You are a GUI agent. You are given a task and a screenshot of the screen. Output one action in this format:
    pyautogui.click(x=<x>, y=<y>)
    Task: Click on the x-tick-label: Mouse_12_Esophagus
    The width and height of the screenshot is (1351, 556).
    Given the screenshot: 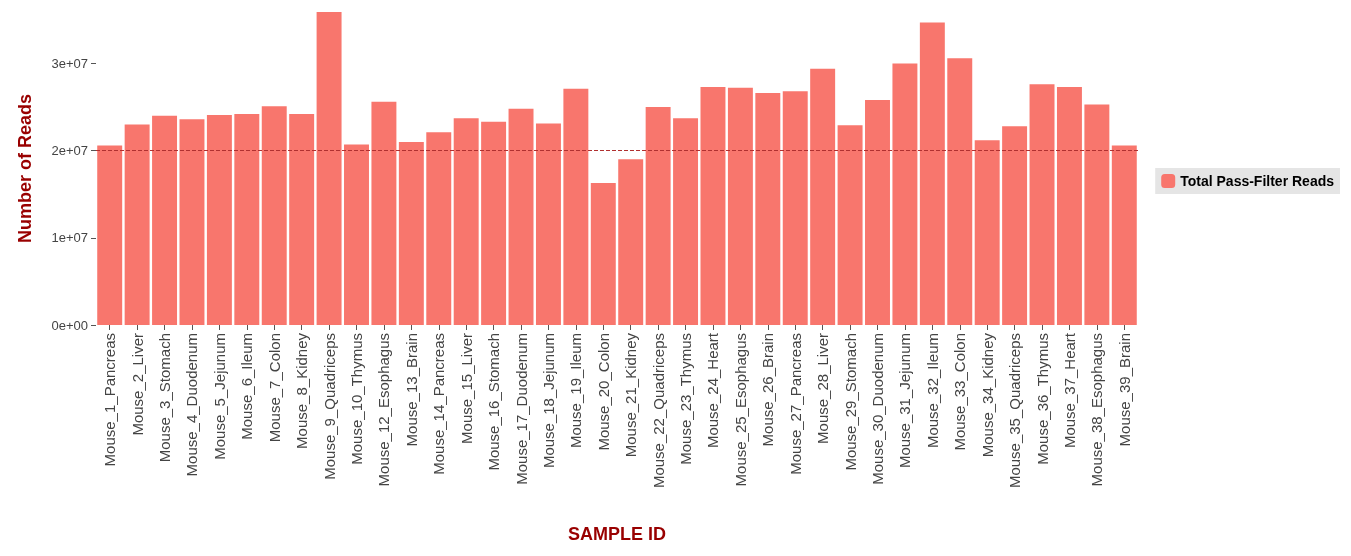 What is the action you would take?
    pyautogui.click(x=384, y=410)
    